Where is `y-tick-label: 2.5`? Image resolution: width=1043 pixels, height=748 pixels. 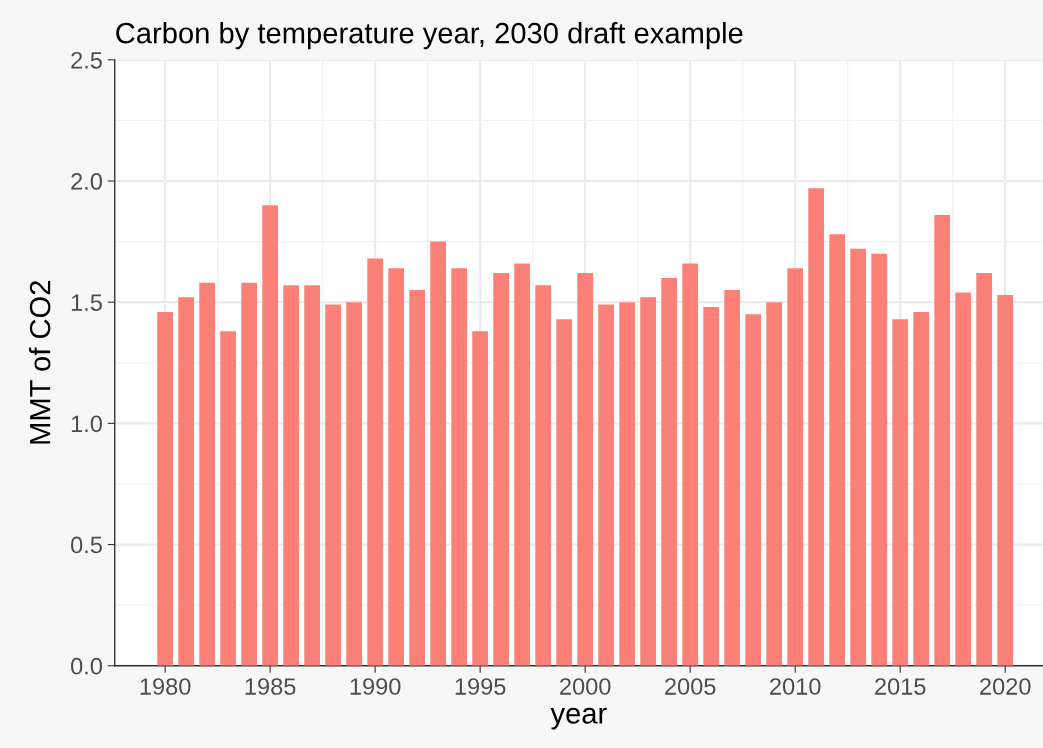 y-tick-label: 2.5 is located at coordinates (86, 60).